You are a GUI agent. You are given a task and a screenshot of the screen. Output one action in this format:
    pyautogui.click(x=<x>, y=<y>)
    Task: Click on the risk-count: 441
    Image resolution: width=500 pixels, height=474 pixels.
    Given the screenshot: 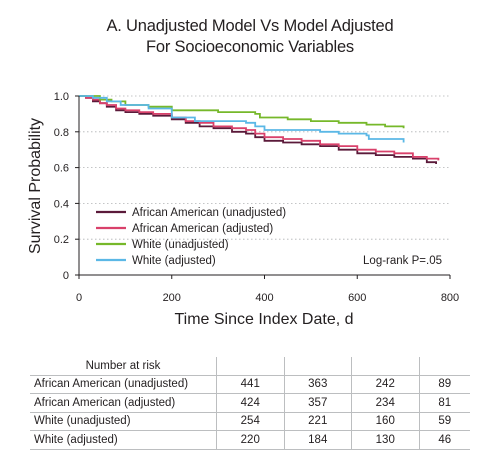 What is the action you would take?
    pyautogui.click(x=250, y=384)
    